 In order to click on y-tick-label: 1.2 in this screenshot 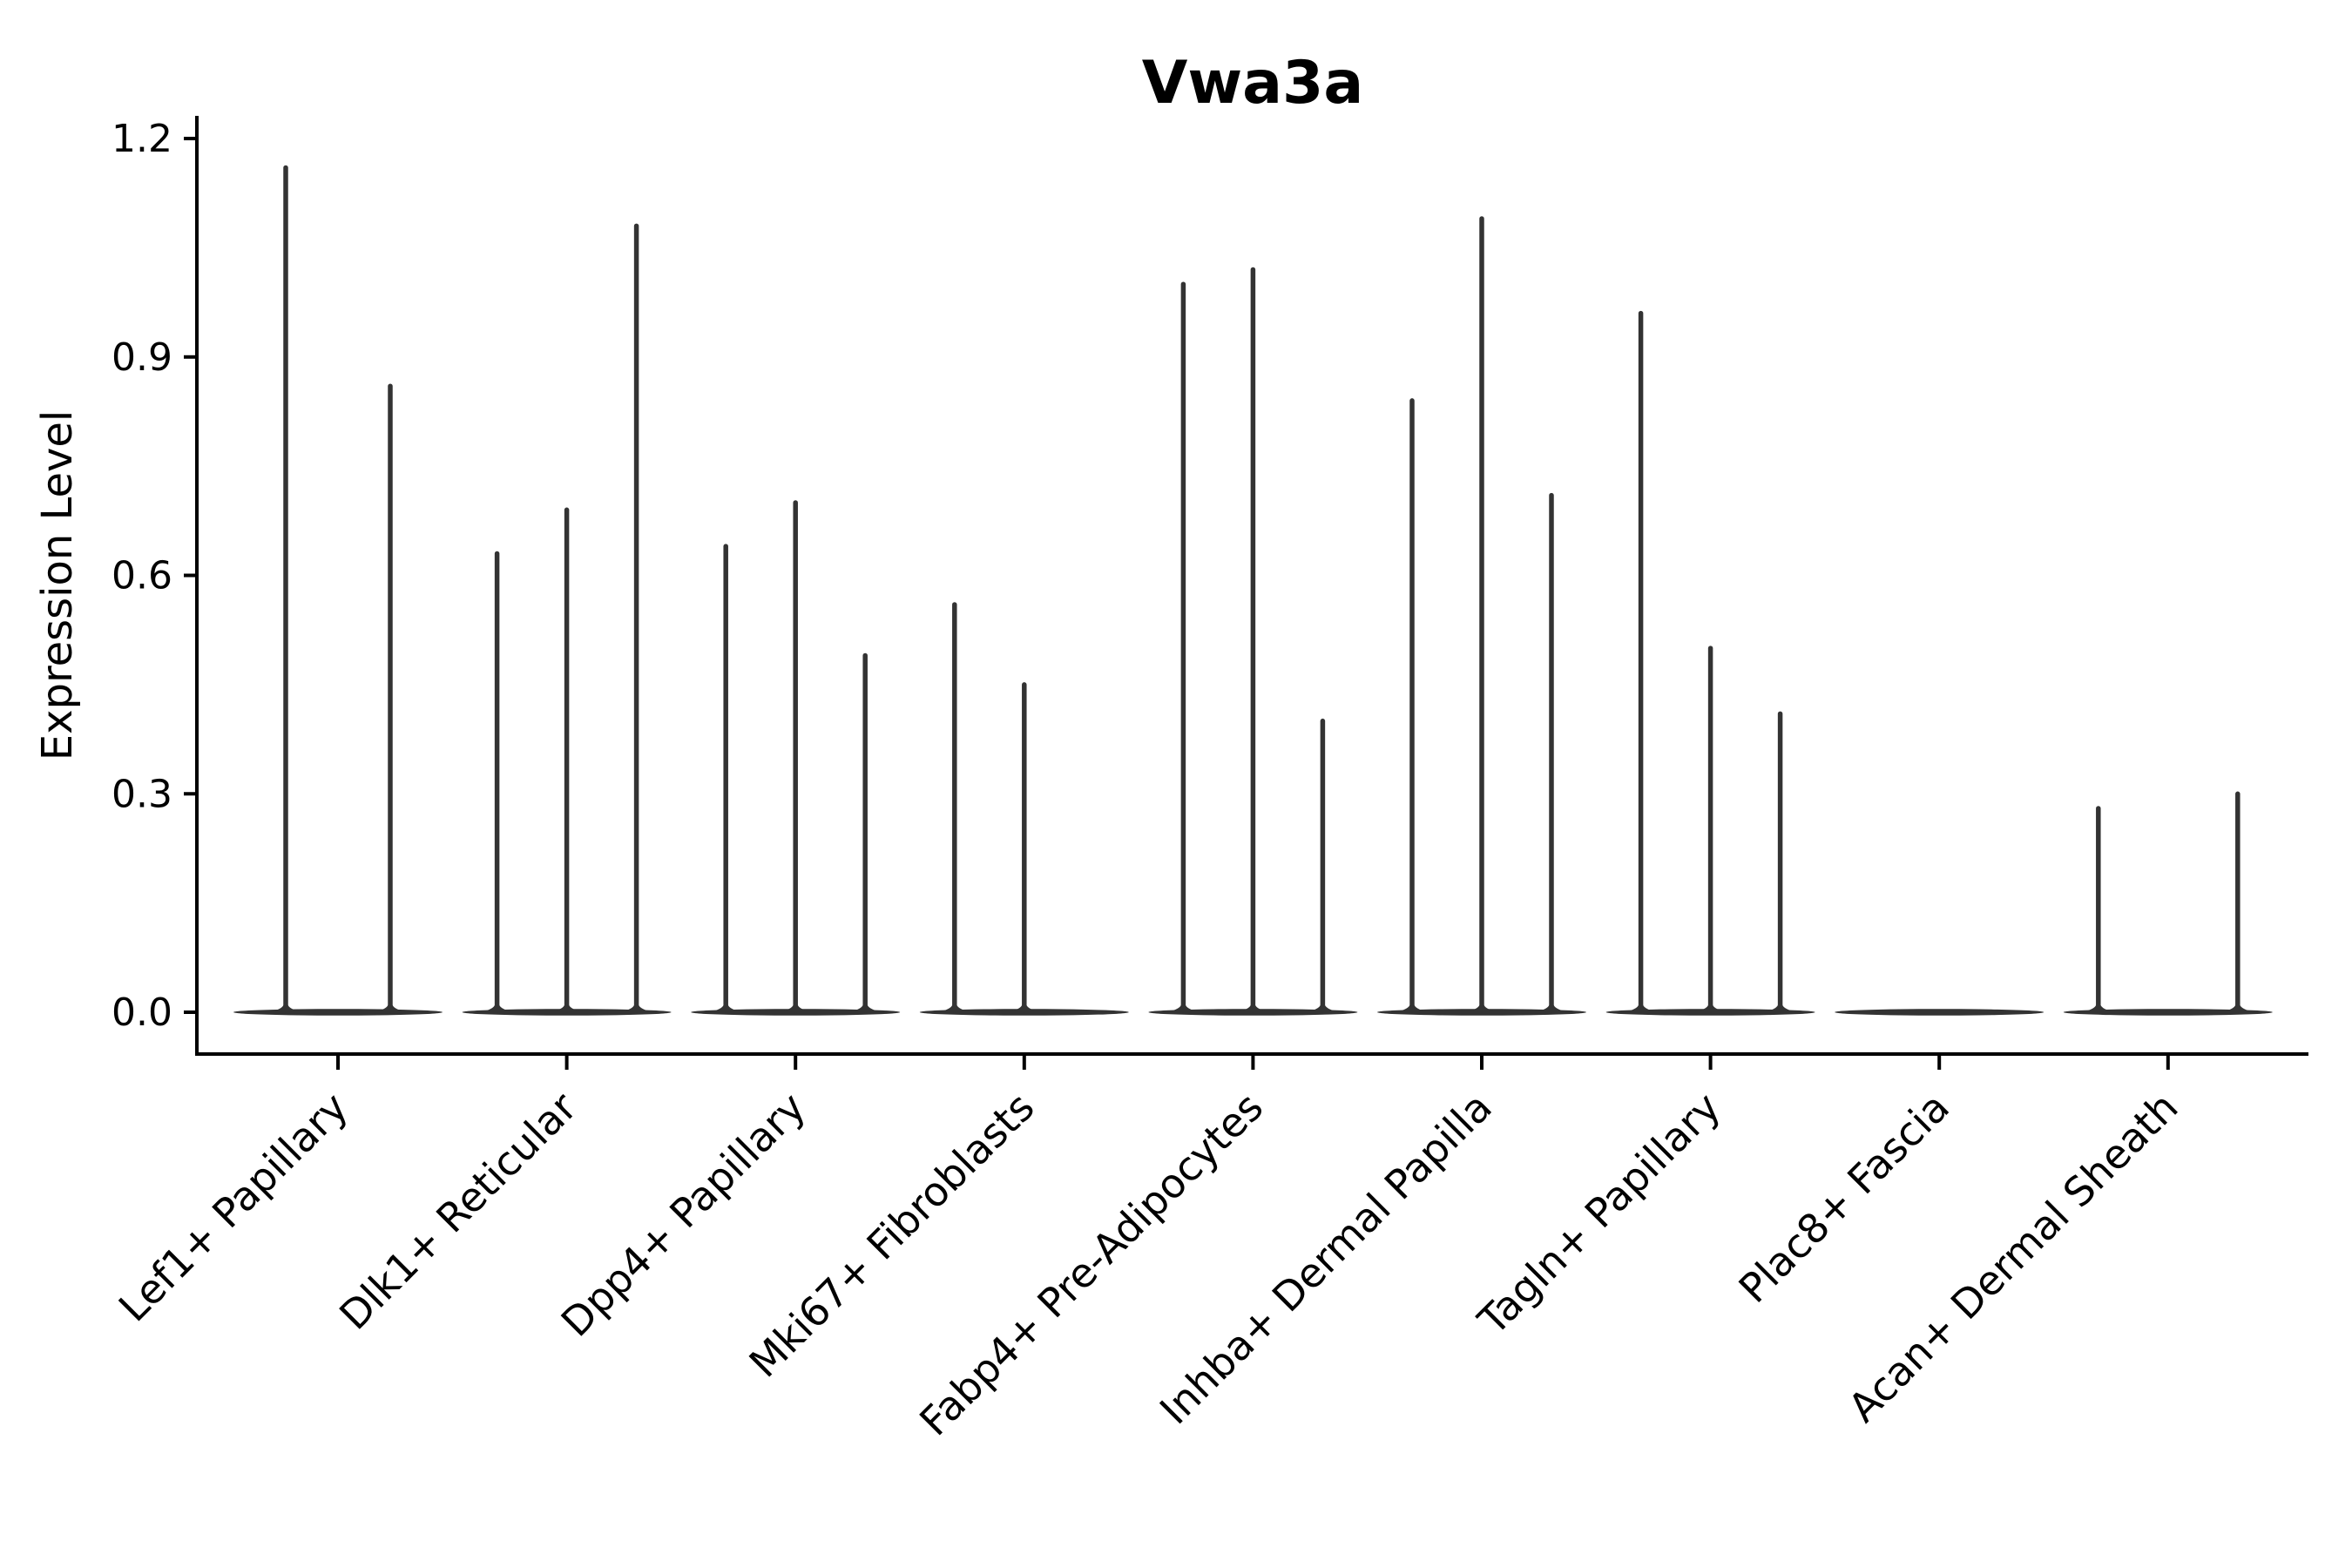, I will do `click(142, 139)`.